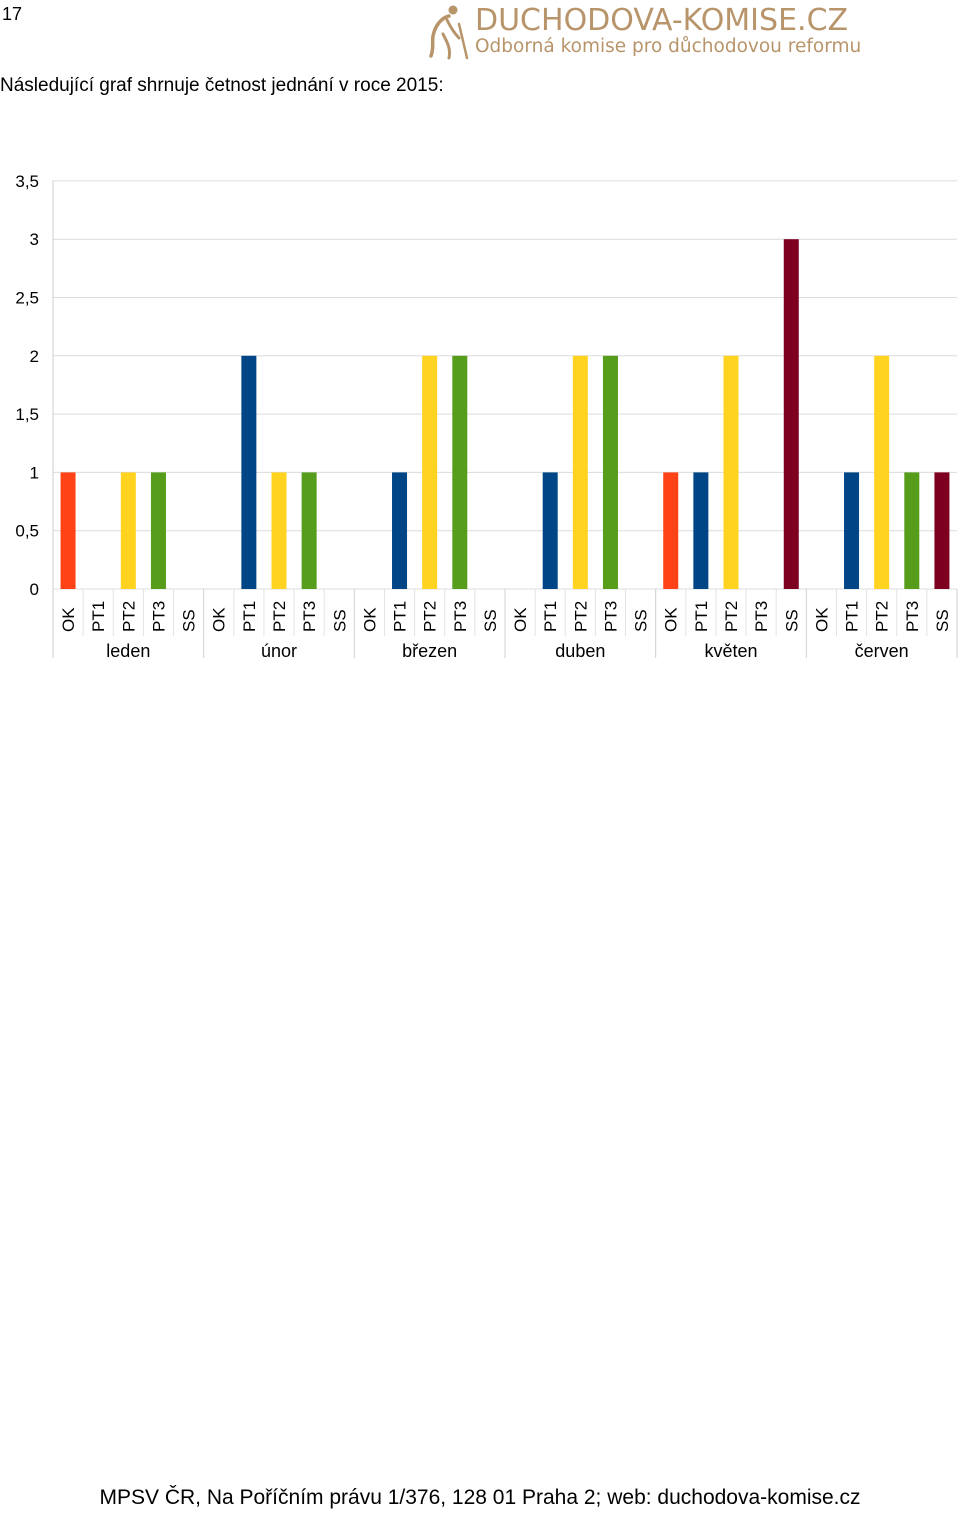 The height and width of the screenshot is (1513, 960). I want to click on y-tick-label: 1, so click(34, 472).